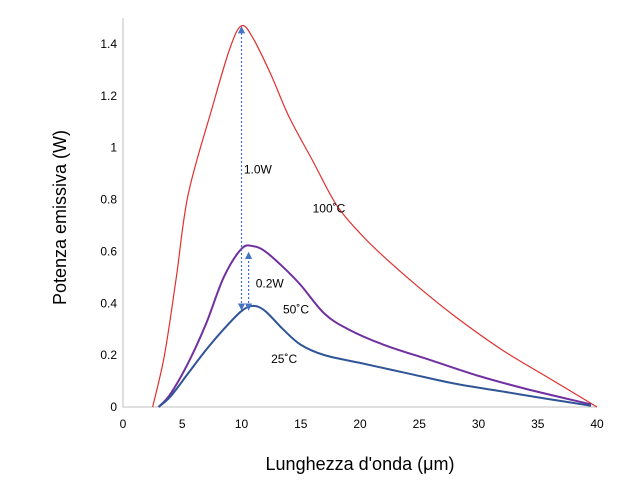  I want to click on x-tick-labels: 0 5 10 15 20 25 30 35 40, so click(362, 424).